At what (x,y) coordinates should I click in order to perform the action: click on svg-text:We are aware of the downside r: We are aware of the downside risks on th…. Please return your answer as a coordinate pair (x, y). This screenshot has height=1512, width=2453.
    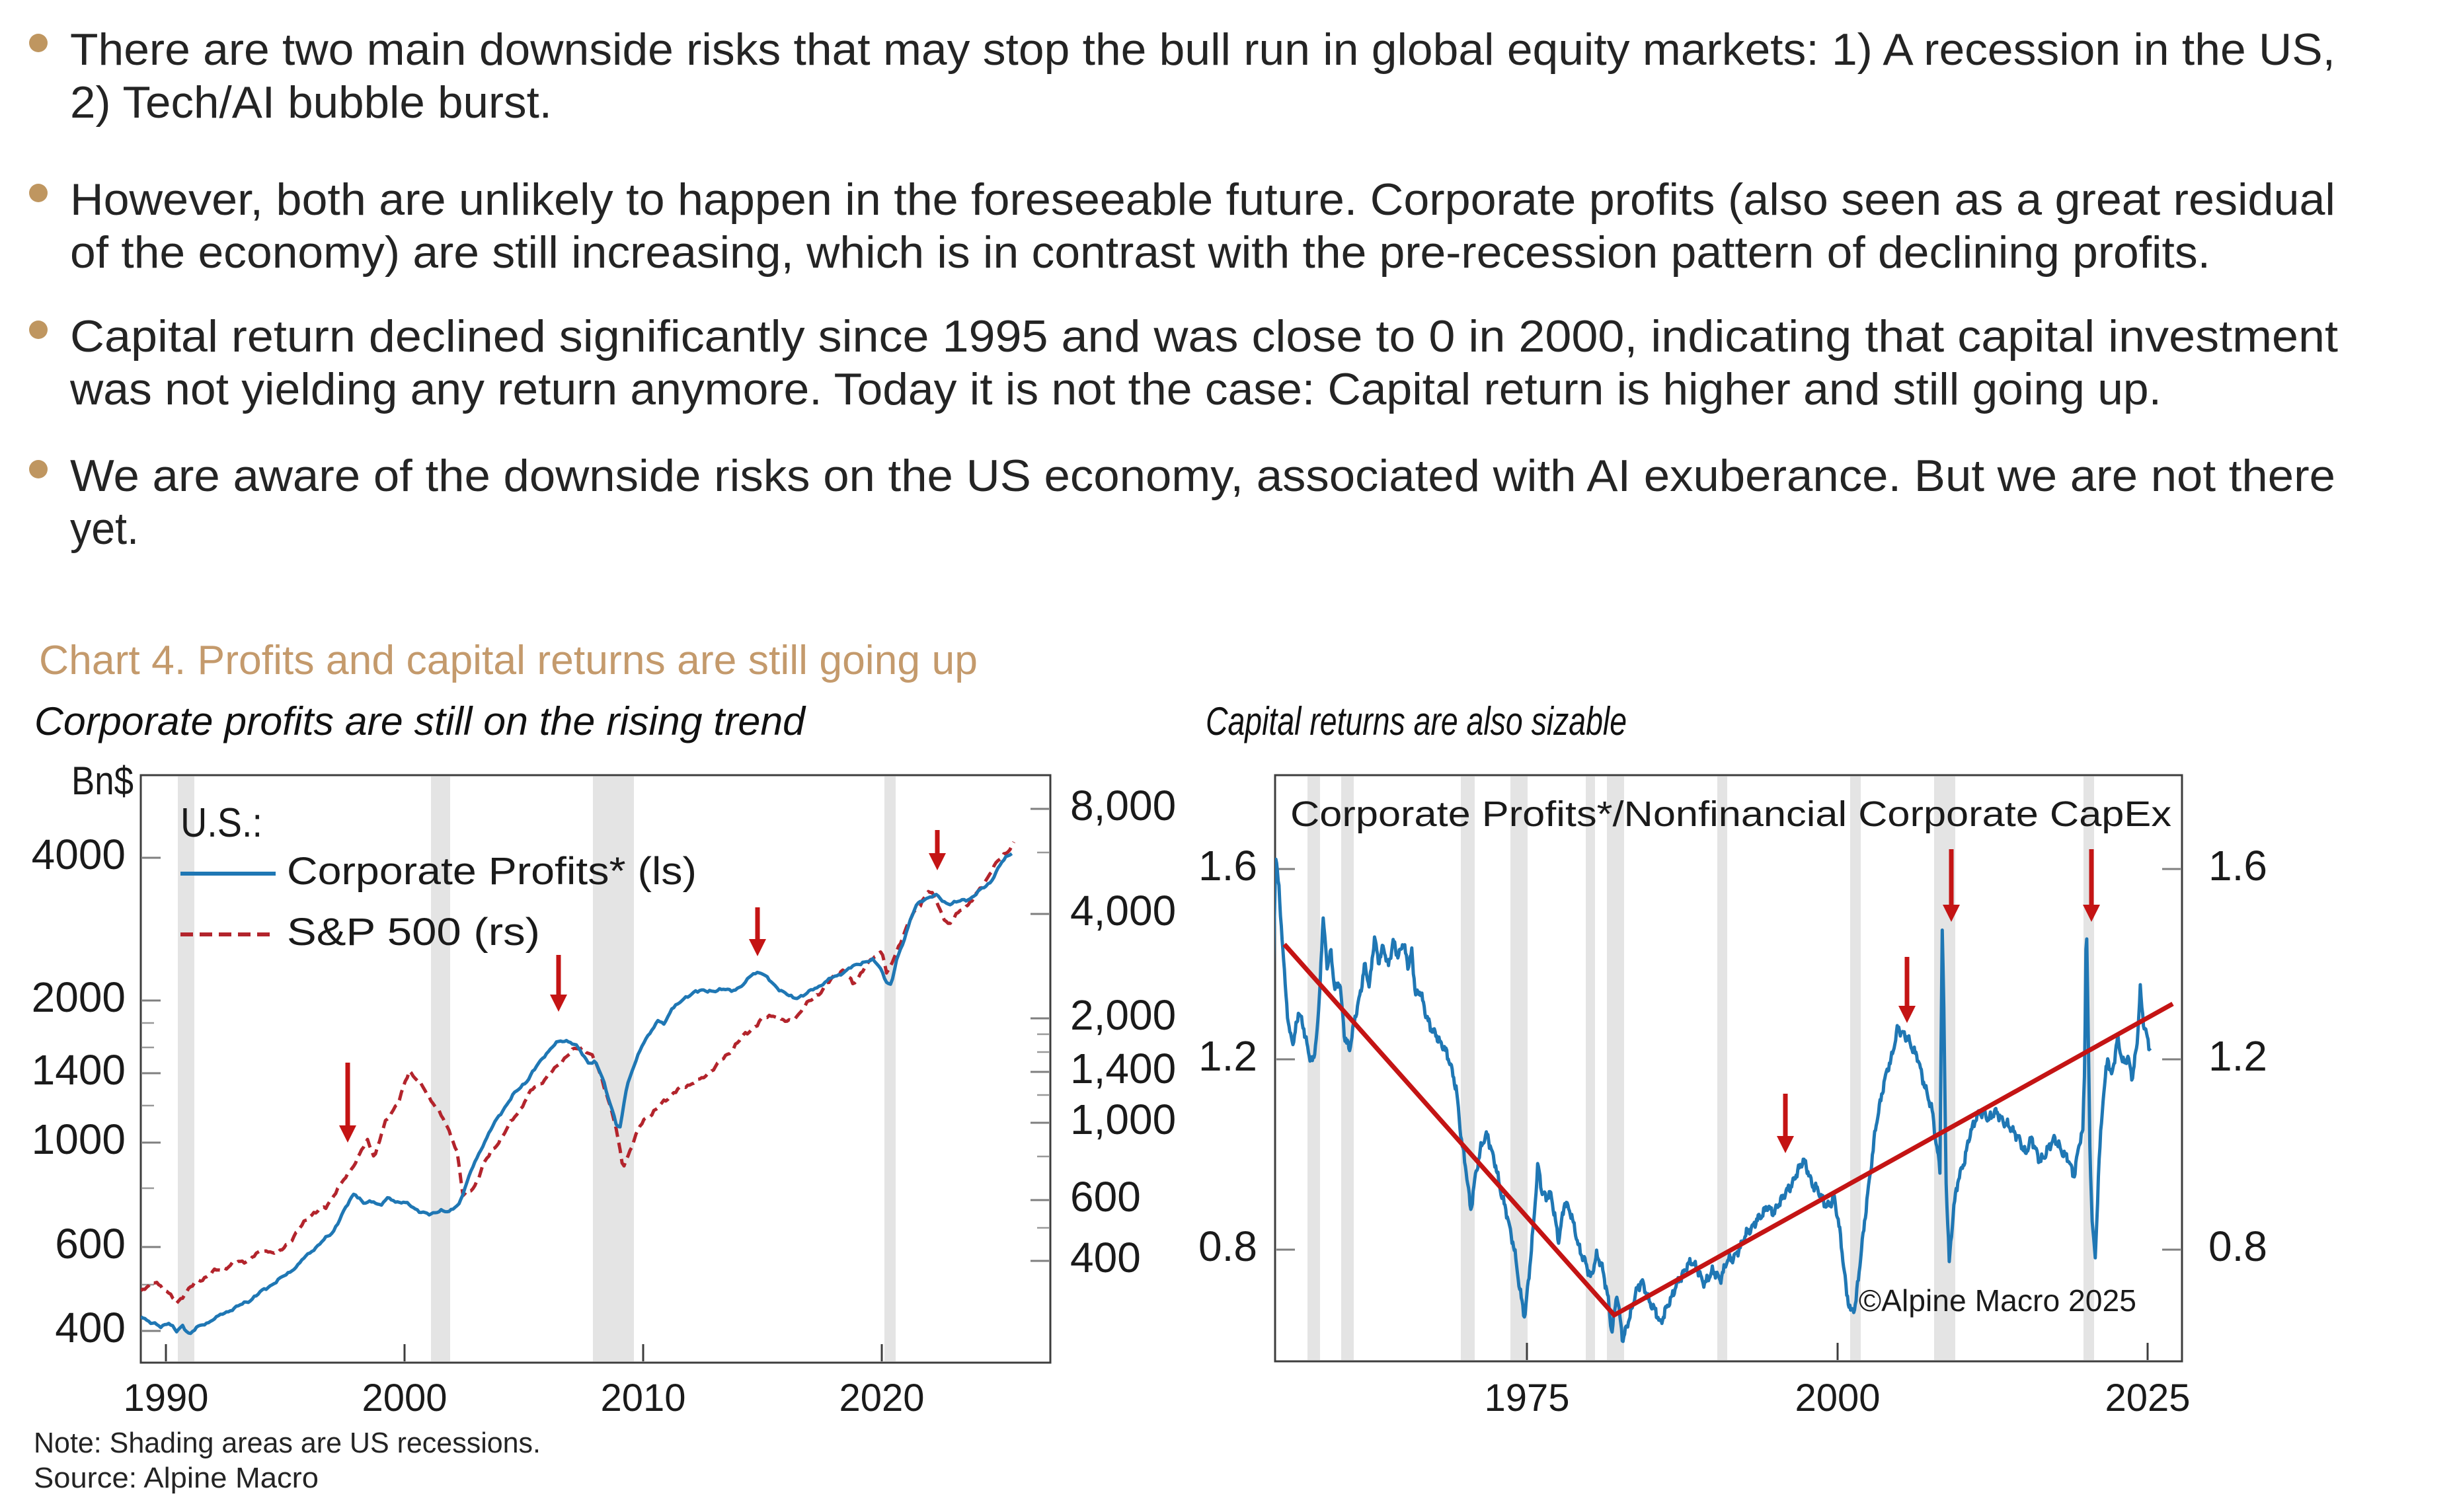
    Looking at the image, I should click on (1202, 476).